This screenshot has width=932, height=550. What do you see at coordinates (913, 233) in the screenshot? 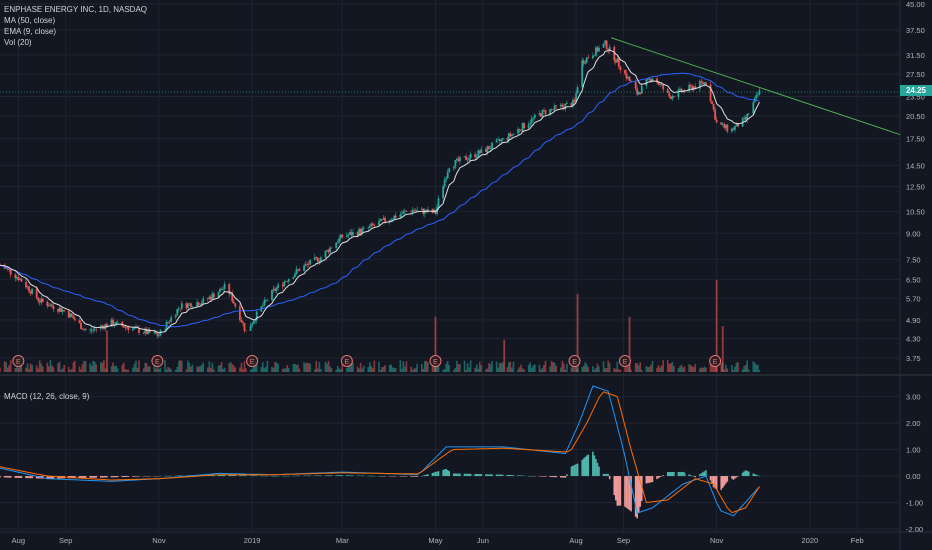
I see `price-tick-label: 9.00` at bounding box center [913, 233].